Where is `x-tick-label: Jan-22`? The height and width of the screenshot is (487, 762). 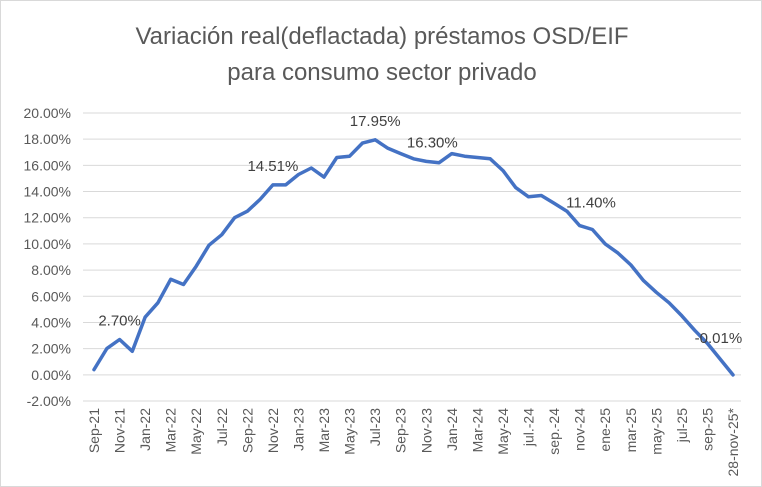
x-tick-label: Jan-22 is located at coordinates (145, 429).